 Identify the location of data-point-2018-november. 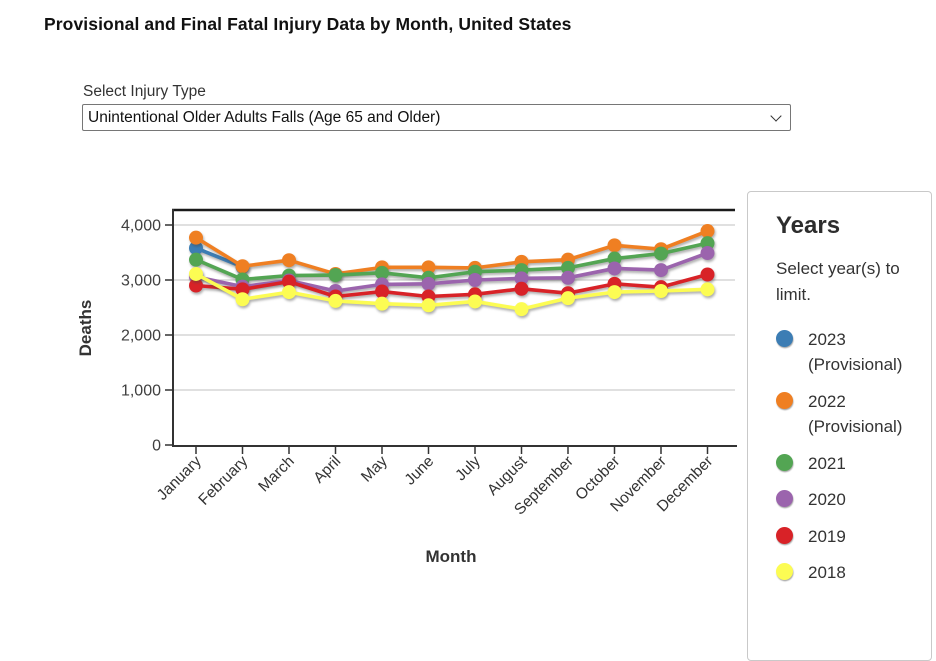
(661, 291).